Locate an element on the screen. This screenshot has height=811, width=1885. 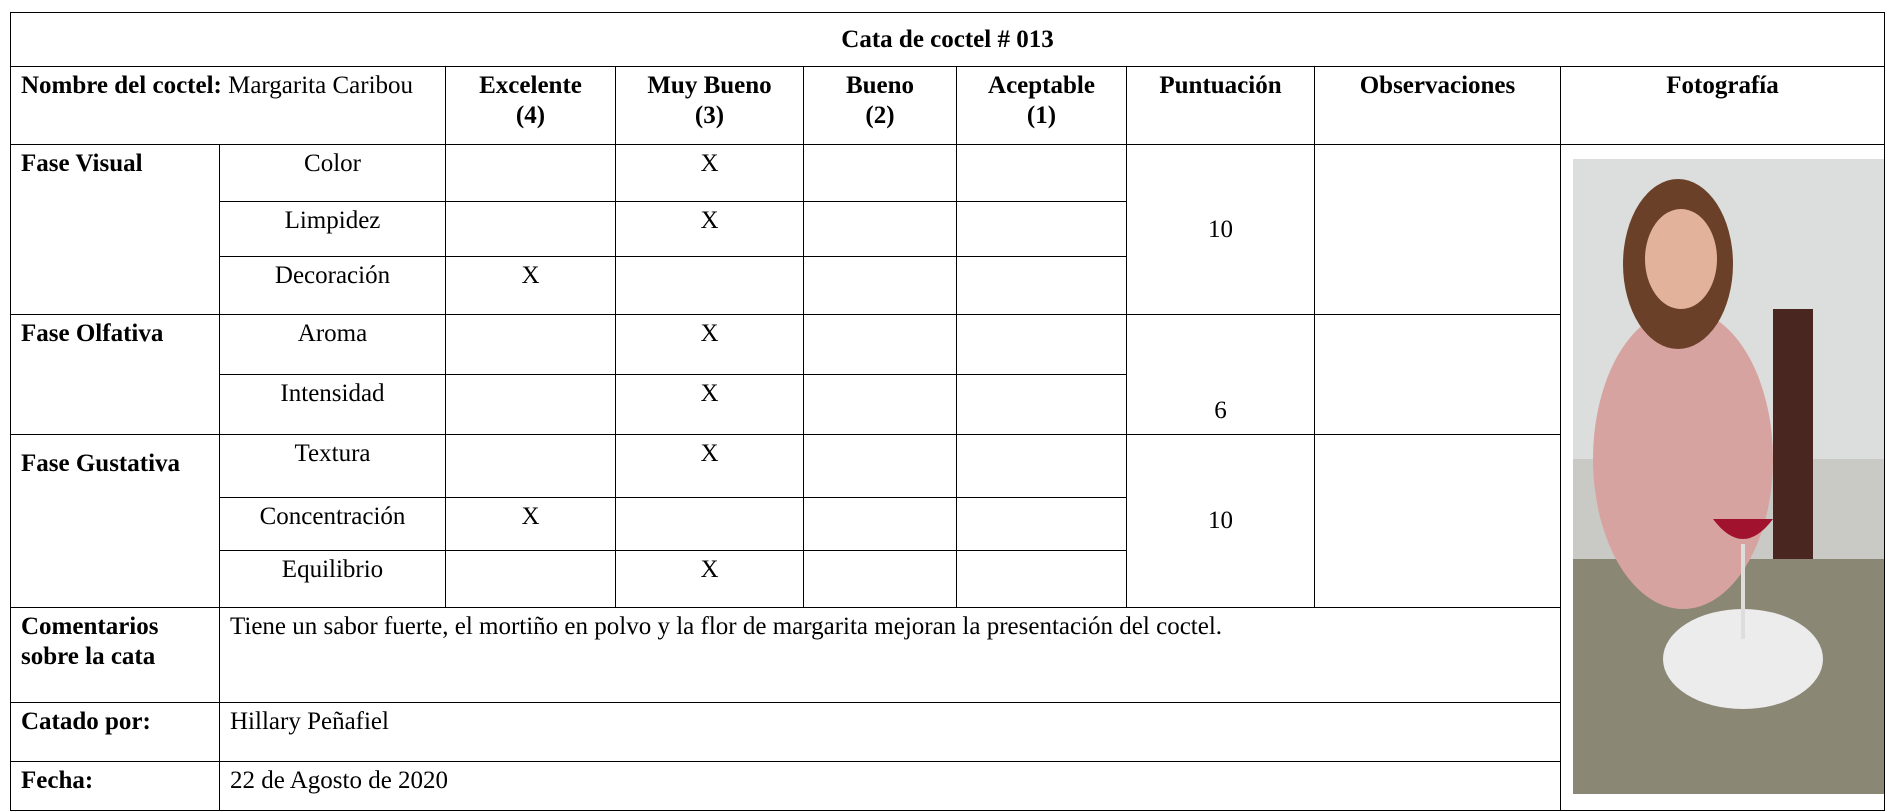
score-cell: 6 is located at coordinates (1220, 374).